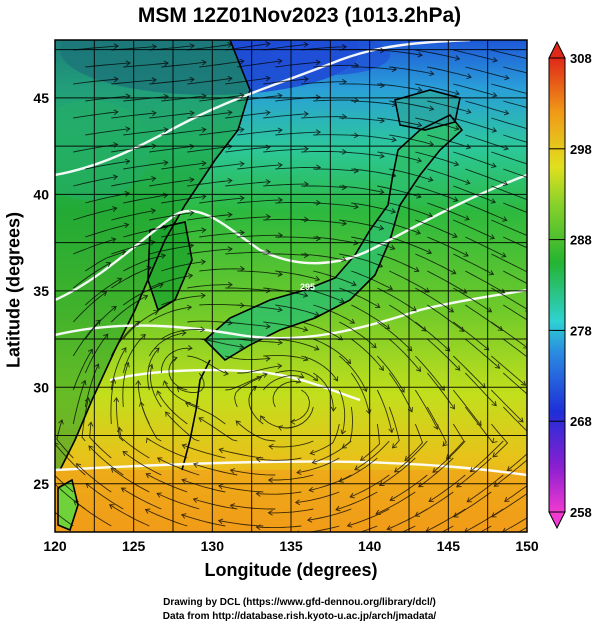 Image resolution: width=599 pixels, height=625 pixels. What do you see at coordinates (41, 291) in the screenshot?
I see `y-tick-label: 35` at bounding box center [41, 291].